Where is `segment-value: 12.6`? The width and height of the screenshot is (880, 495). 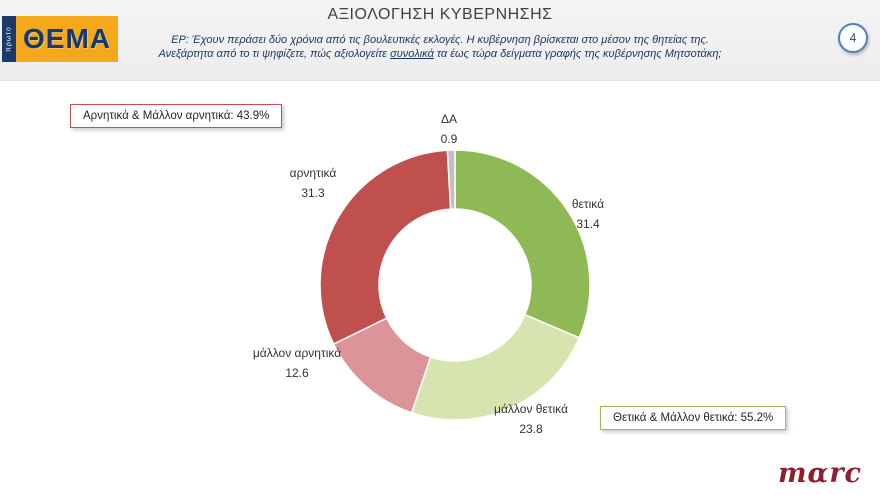 segment-value: 12.6 is located at coordinates (297, 373).